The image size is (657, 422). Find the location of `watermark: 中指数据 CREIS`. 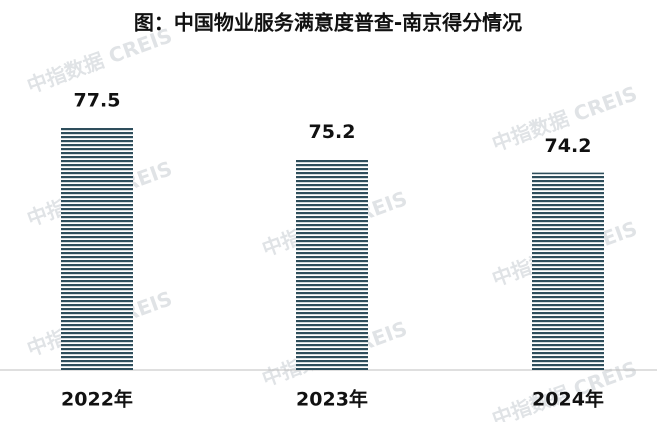

watermark: 中指数据 CREIS is located at coordinates (100, 60).